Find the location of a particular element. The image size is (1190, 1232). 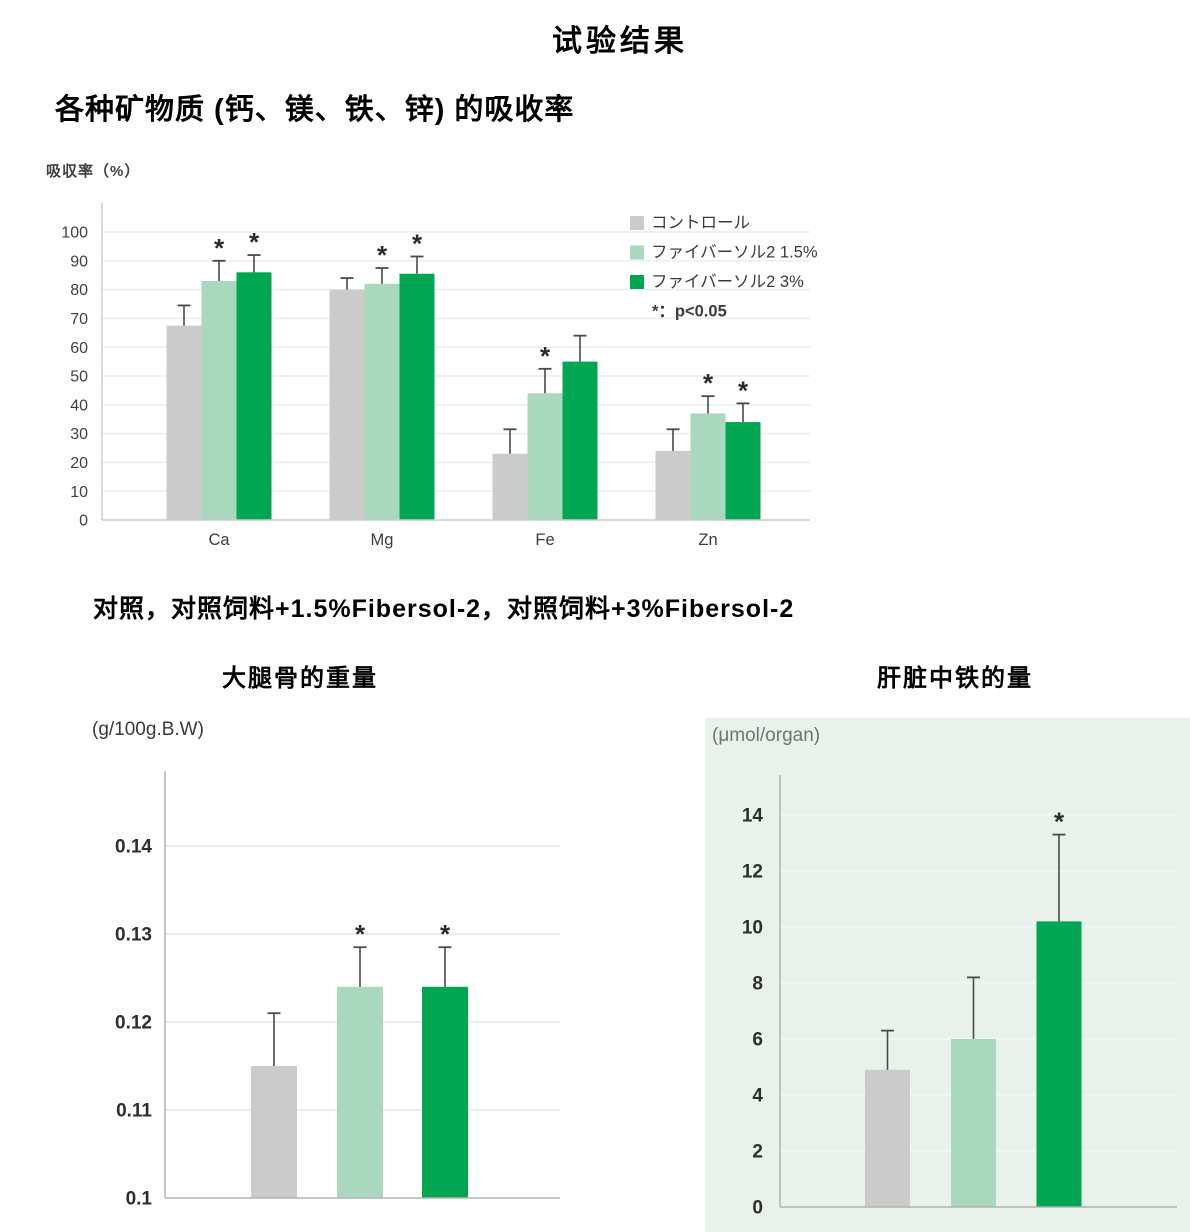

y-tick-label: 8 is located at coordinates (757, 984).